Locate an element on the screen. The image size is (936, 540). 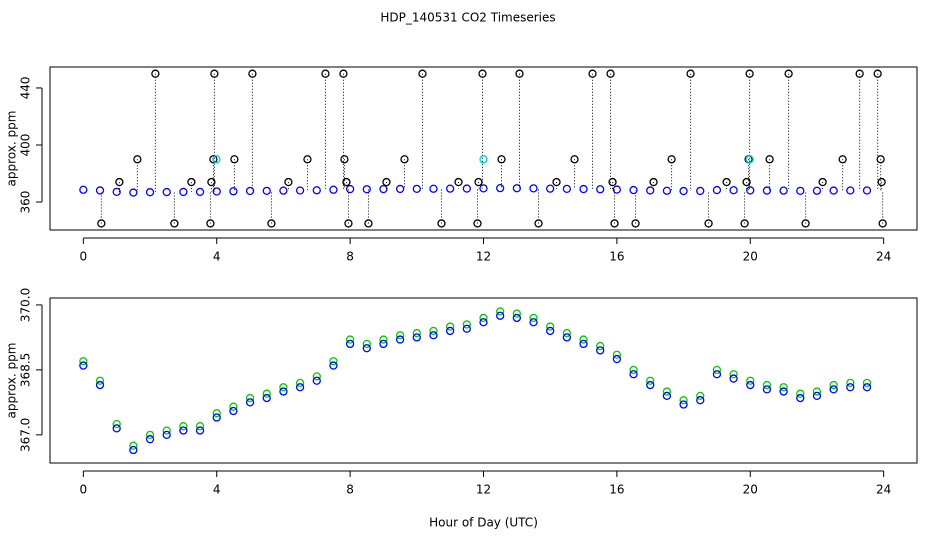
chart-title: HDP_140531 CO2 Timeseries is located at coordinates (467, 18).